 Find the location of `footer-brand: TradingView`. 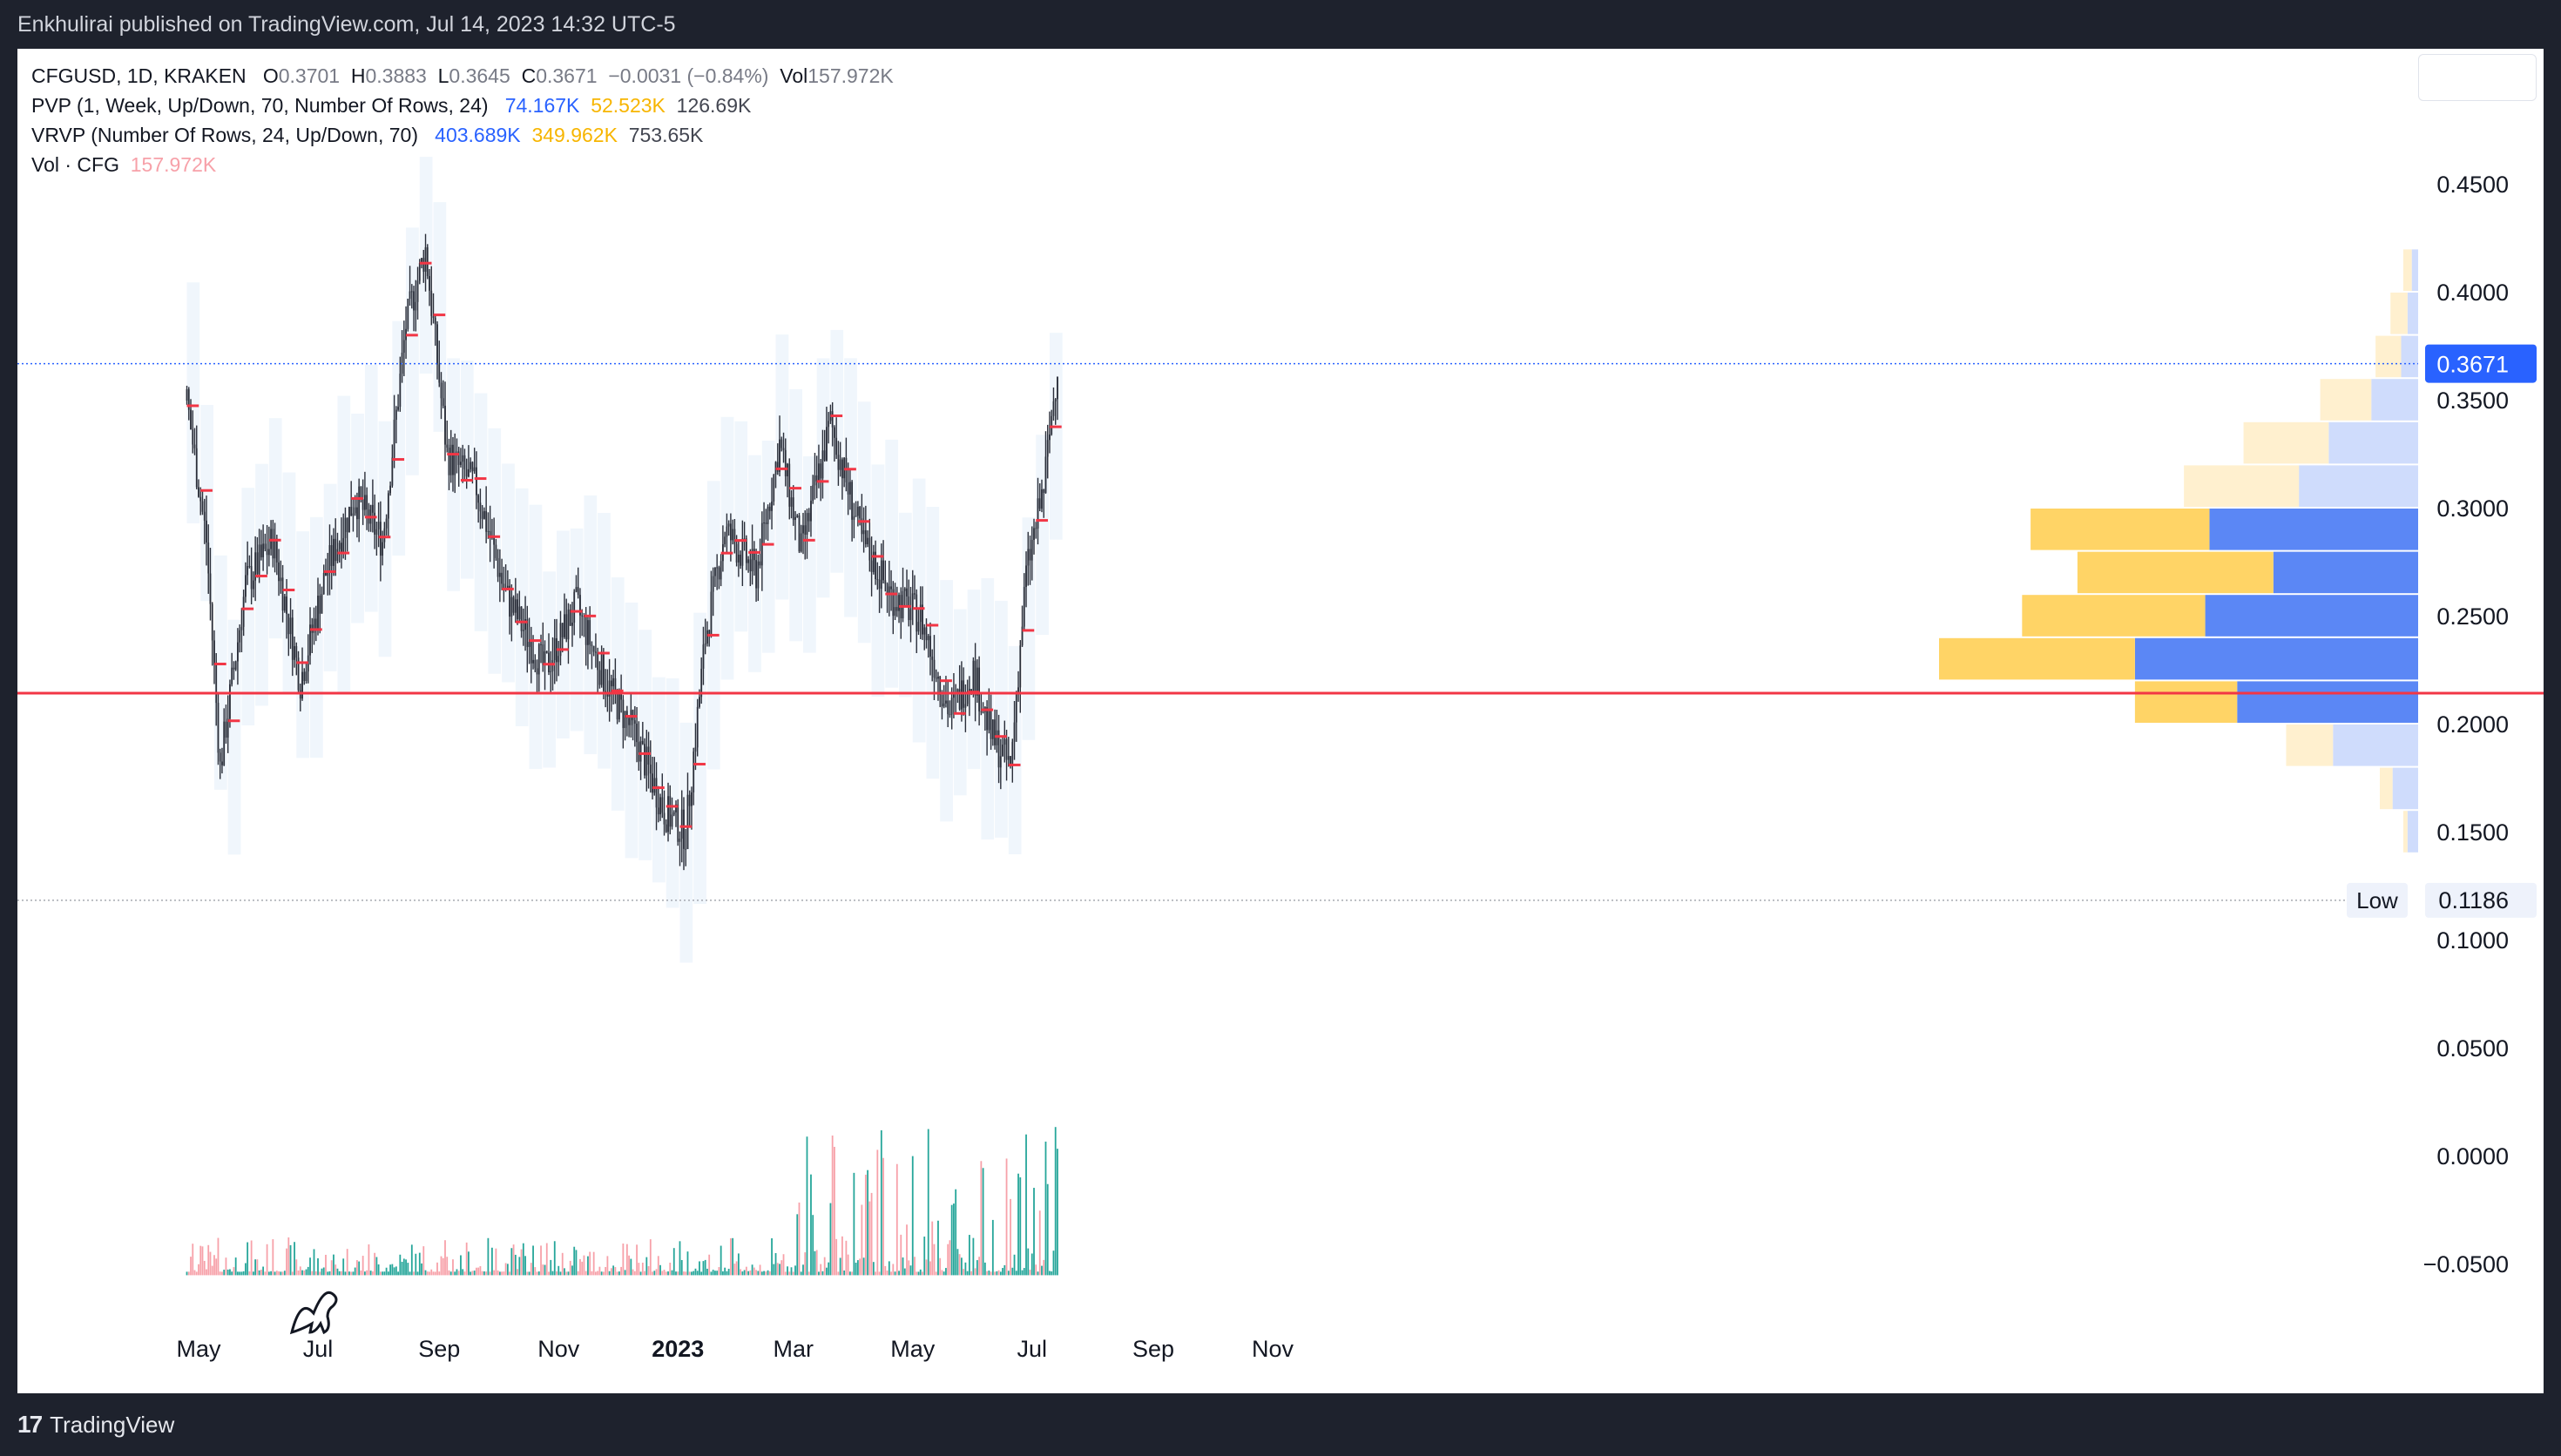

footer-brand: TradingView is located at coordinates (112, 1424).